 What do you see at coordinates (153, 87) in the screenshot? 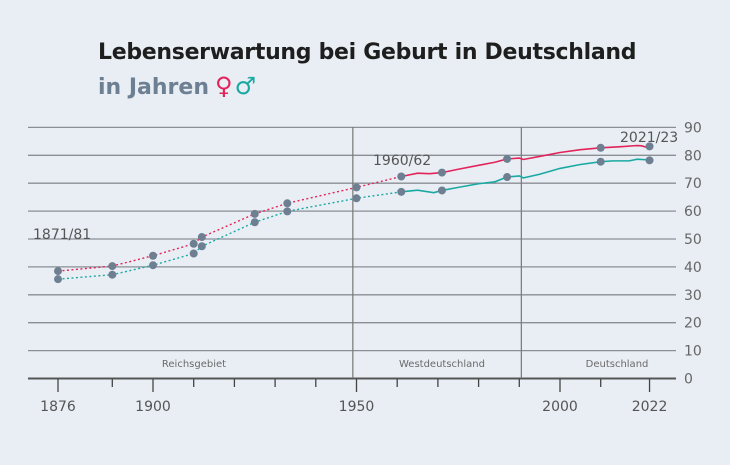
I see `subtitle-text: in Jahren` at bounding box center [153, 87].